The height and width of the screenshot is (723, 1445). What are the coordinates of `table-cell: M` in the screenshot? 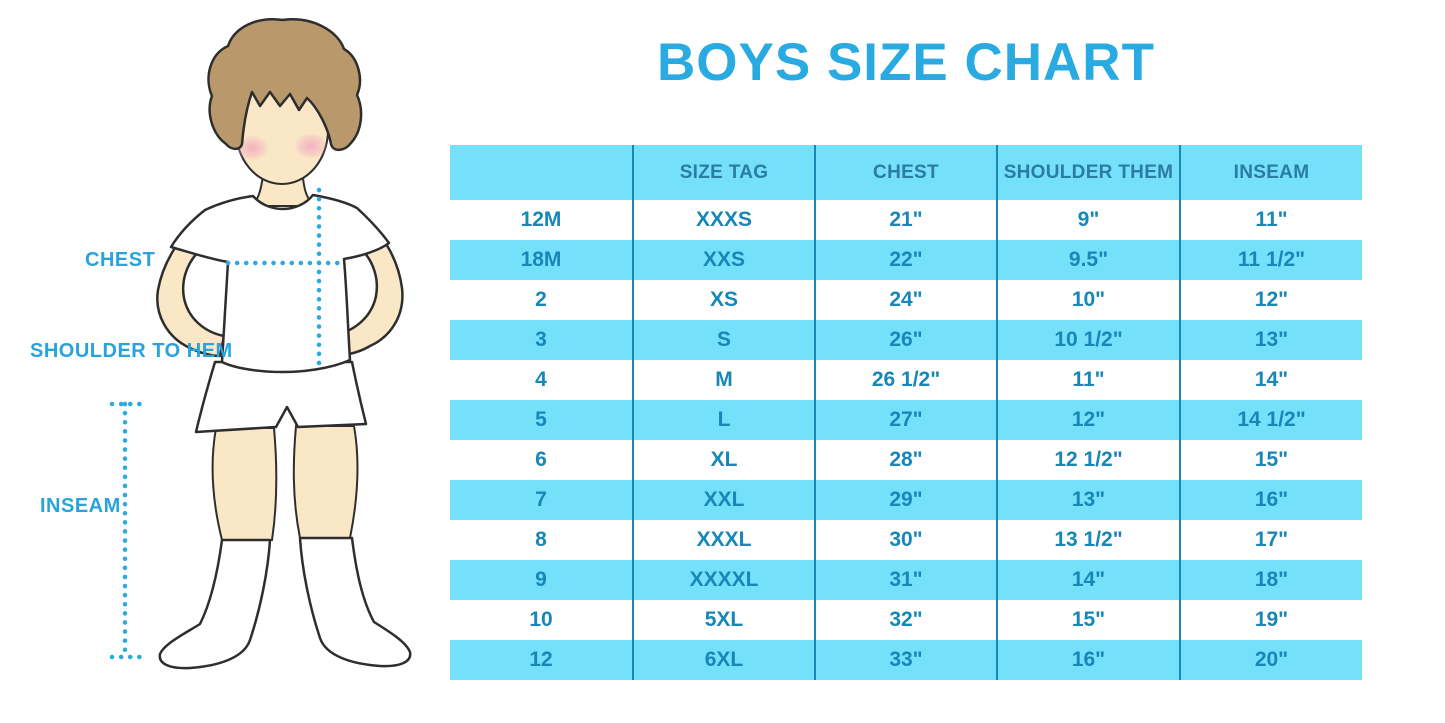 It's located at (723, 380).